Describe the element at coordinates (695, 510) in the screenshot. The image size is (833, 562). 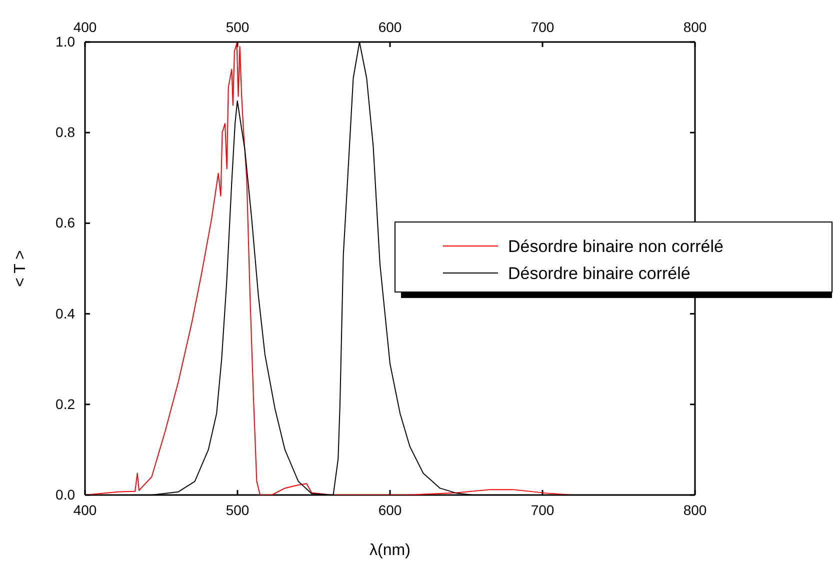
I see `x-tick-label: 800` at that location.